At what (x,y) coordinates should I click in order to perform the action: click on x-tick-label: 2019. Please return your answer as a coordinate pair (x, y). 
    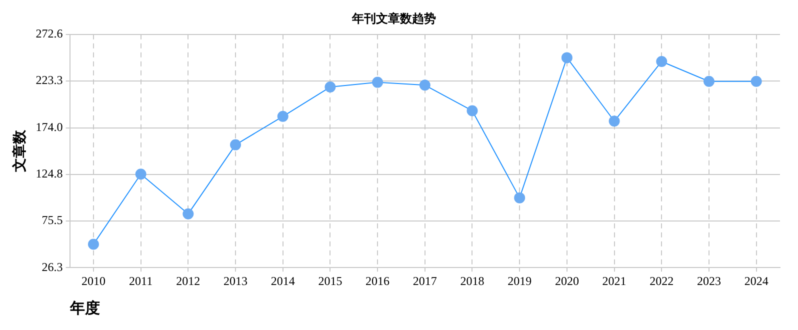
    Looking at the image, I should click on (520, 281).